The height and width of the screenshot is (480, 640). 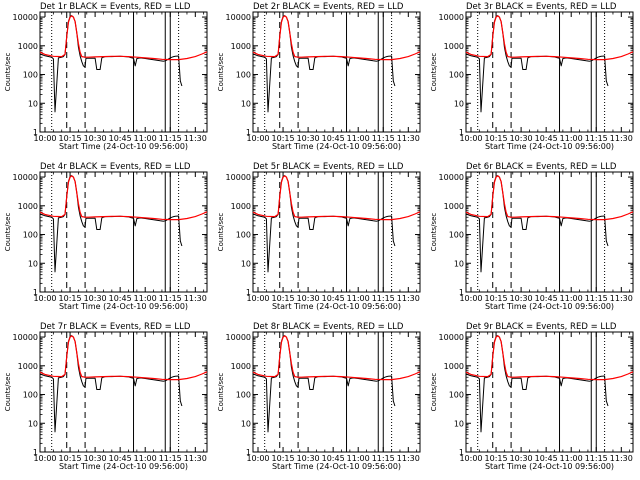 What do you see at coordinates (328, 7) in the screenshot?
I see `panel-title: Det 2r BLACK = Events, RED = LLD` at bounding box center [328, 7].